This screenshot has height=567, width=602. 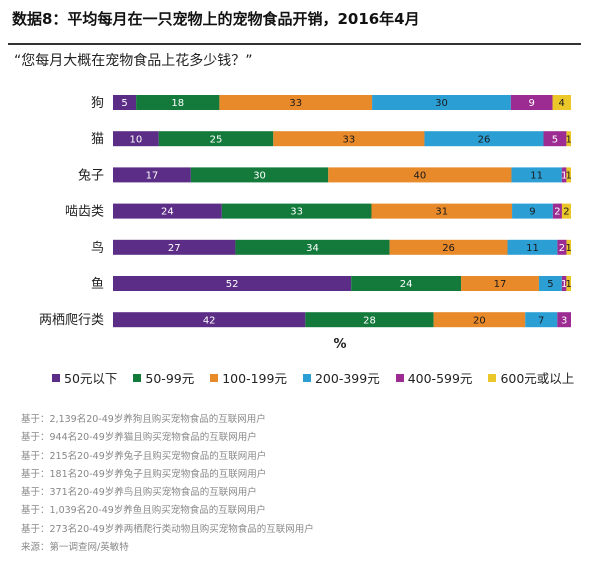 I want to click on data-label: 28, so click(x=369, y=320).